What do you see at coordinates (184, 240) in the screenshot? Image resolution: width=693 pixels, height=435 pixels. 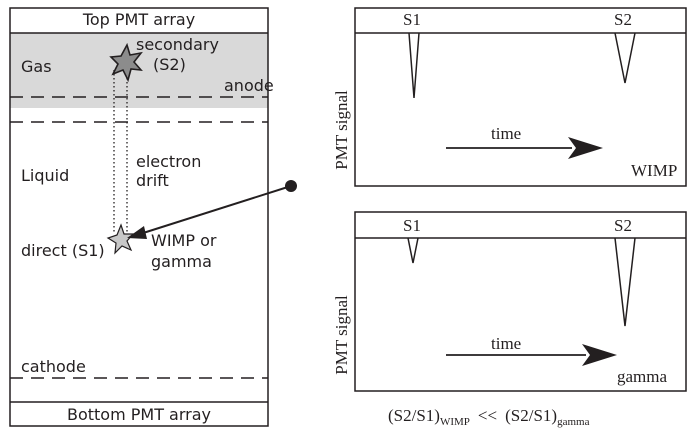 I see `particle-label-line1: WIMP or` at bounding box center [184, 240].